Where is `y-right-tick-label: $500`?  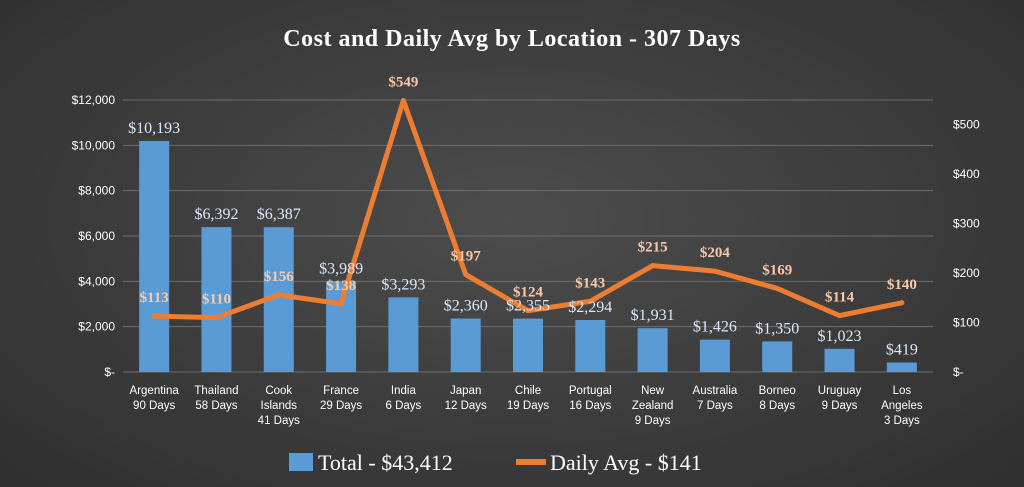
y-right-tick-label: $500 is located at coordinates (966, 125).